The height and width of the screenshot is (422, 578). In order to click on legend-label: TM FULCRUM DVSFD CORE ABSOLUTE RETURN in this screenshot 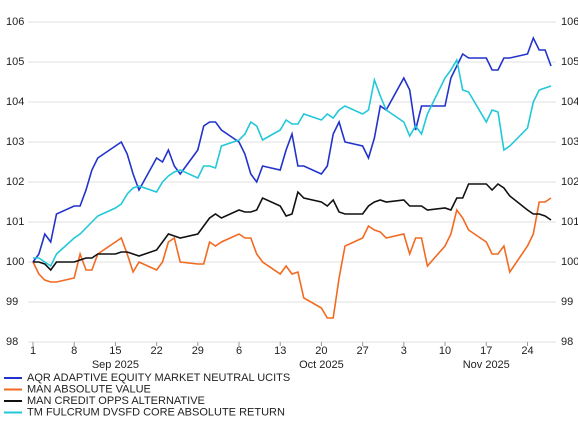, I will do `click(156, 412)`.